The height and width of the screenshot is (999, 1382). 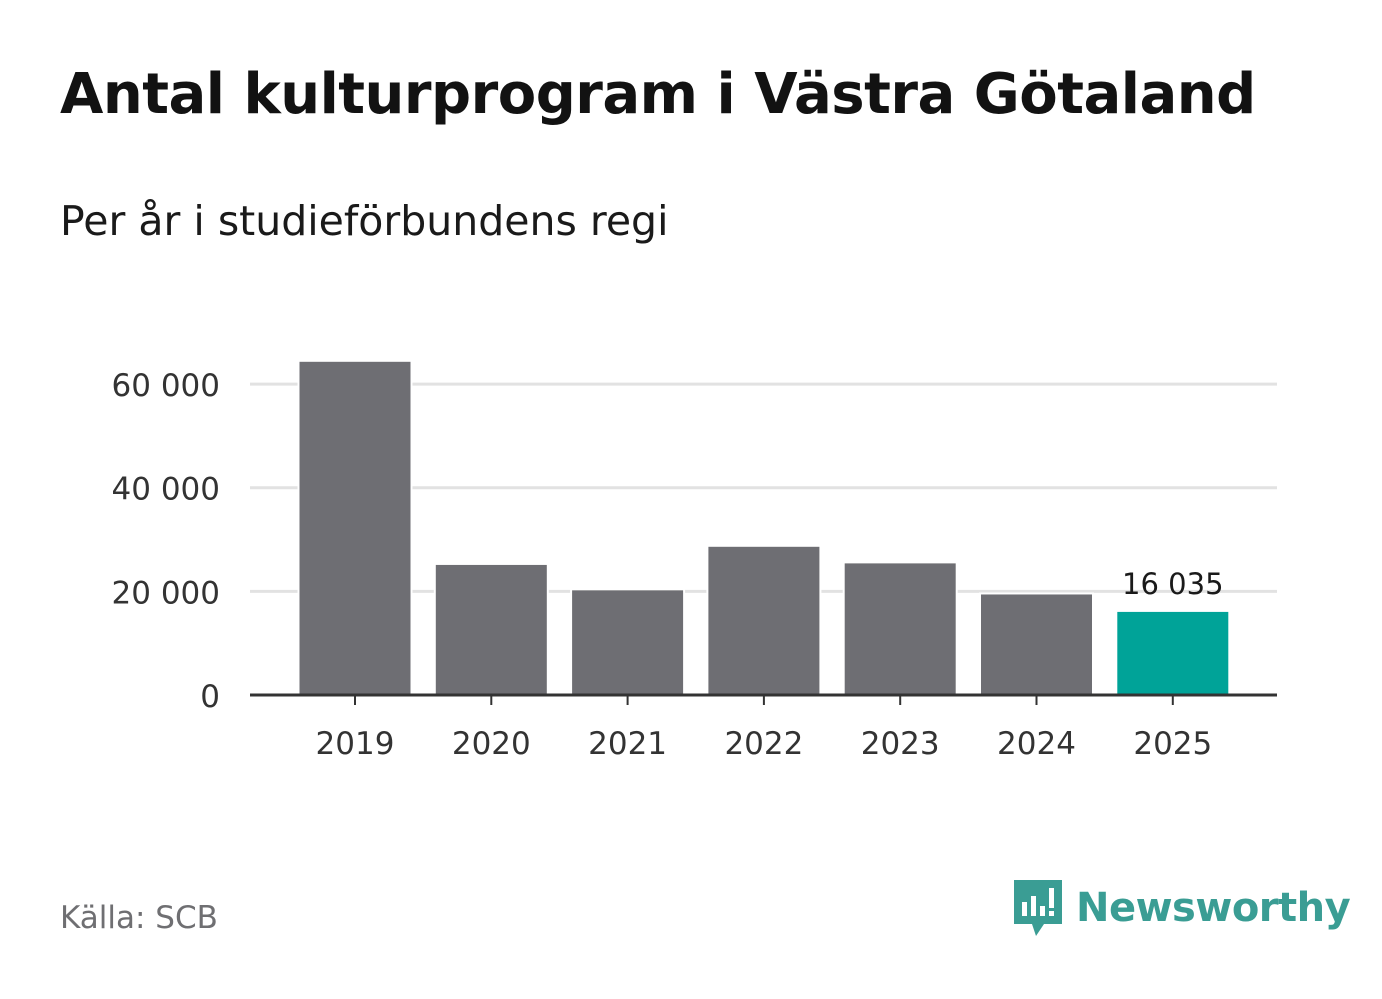 What do you see at coordinates (491, 744) in the screenshot?
I see `x-tick-label: 2020` at bounding box center [491, 744].